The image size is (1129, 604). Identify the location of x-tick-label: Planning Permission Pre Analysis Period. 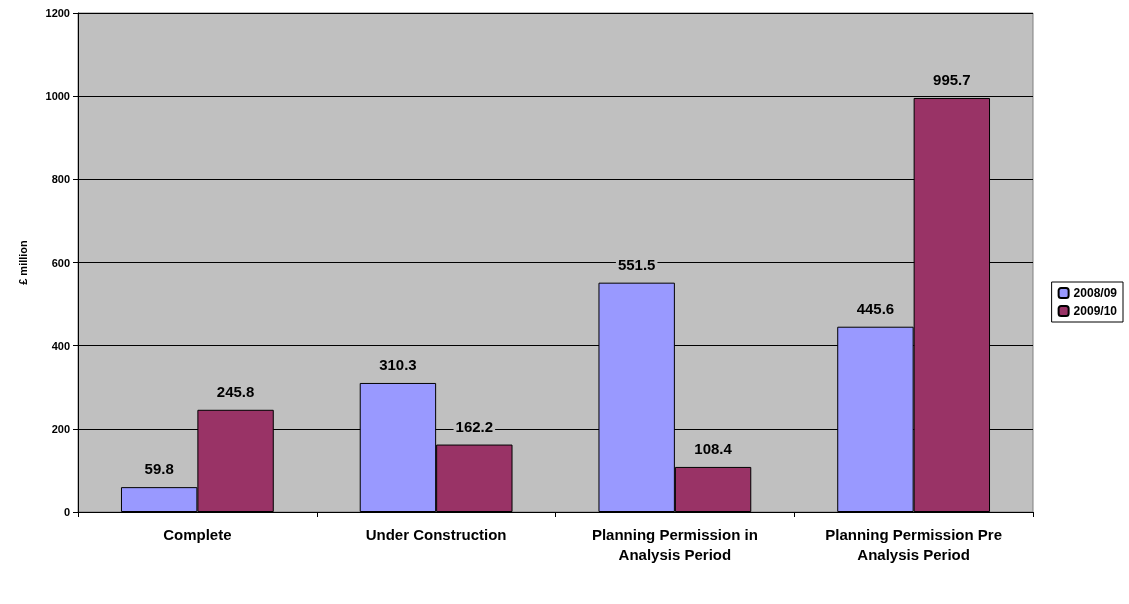
(913, 544).